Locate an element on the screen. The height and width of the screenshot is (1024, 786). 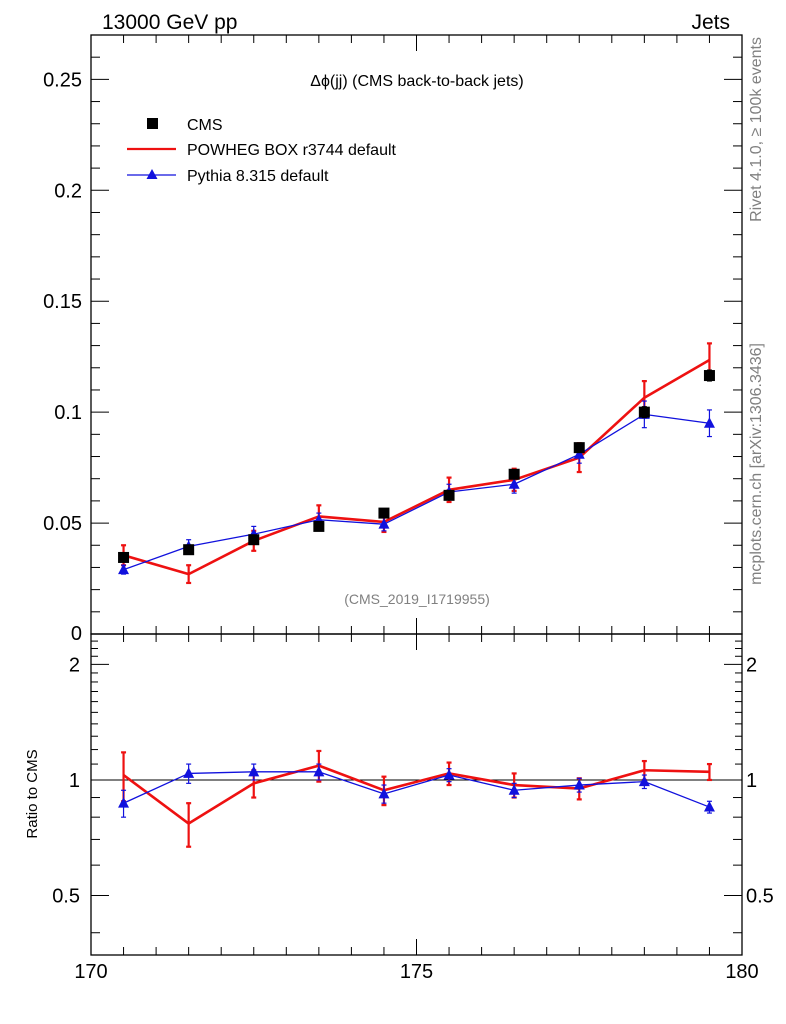
ratio-tick-label-right: 1 is located at coordinates (751, 781).